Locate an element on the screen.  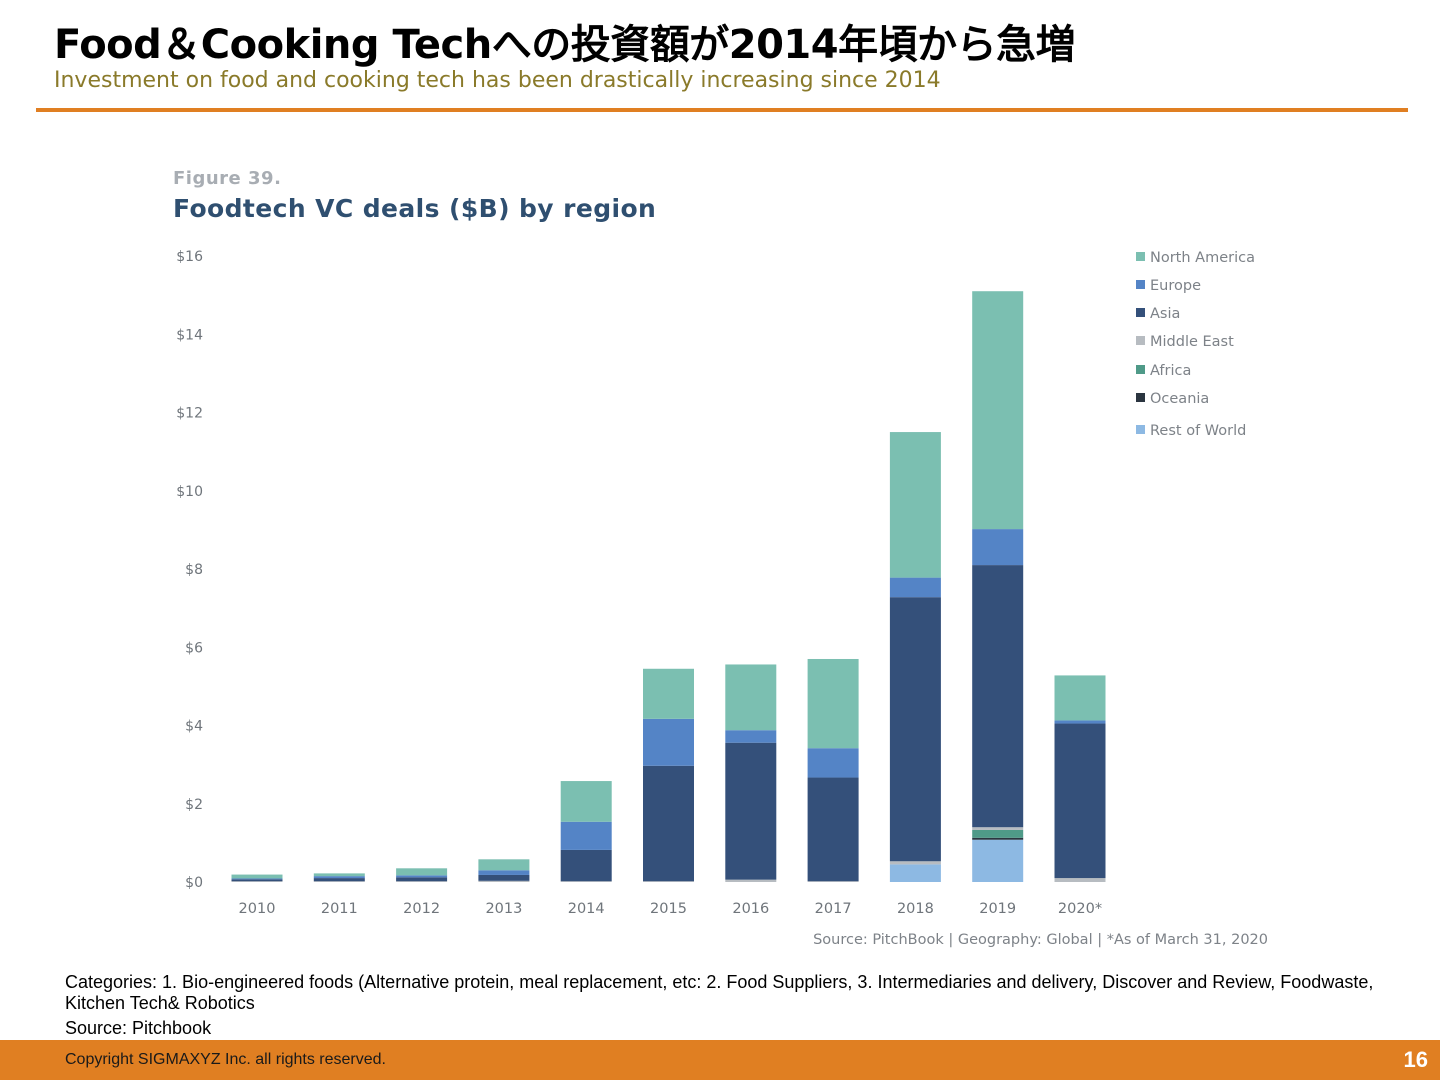
x-tick-label: 2019 is located at coordinates (997, 909).